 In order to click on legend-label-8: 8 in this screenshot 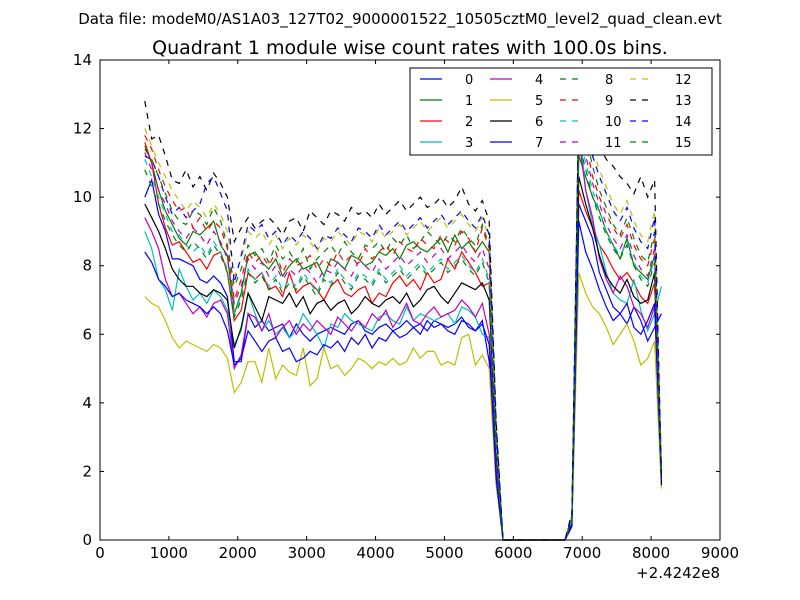, I will do `click(609, 80)`.